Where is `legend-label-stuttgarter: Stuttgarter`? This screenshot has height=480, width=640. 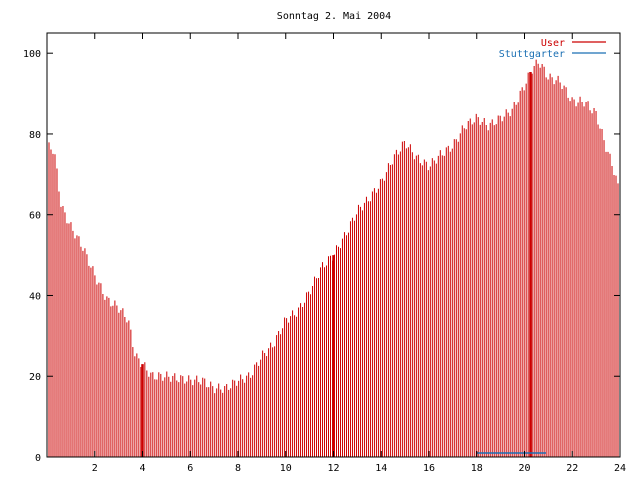
legend-label-stuttgarter: Stuttgarter is located at coordinates (532, 54).